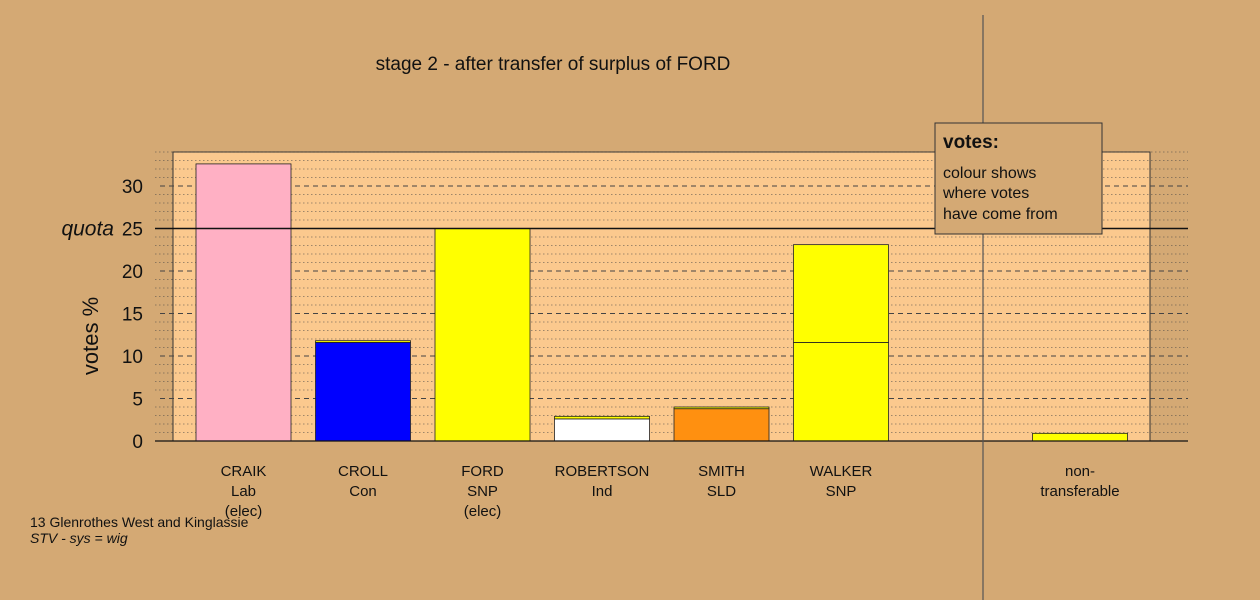  What do you see at coordinates (602, 471) in the screenshot?
I see `category-label: ROBERTSON` at bounding box center [602, 471].